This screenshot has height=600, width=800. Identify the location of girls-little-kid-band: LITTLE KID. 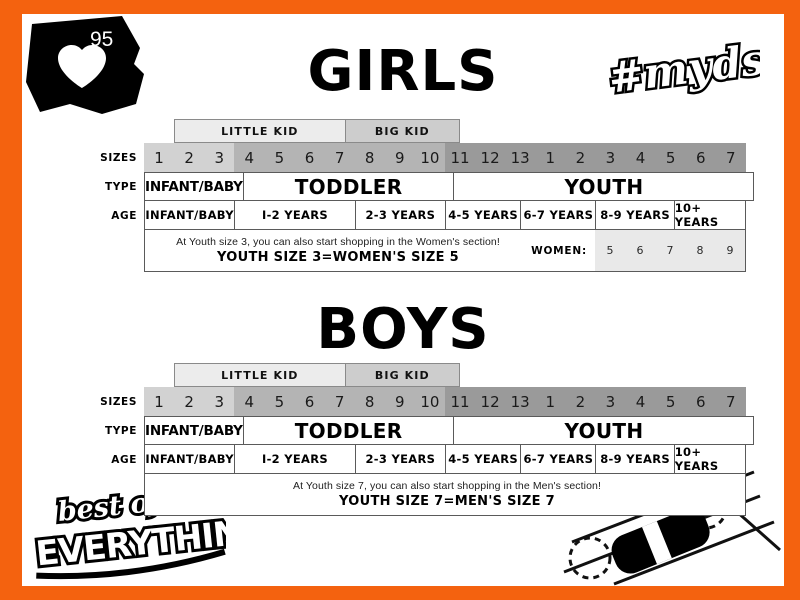
(260, 131).